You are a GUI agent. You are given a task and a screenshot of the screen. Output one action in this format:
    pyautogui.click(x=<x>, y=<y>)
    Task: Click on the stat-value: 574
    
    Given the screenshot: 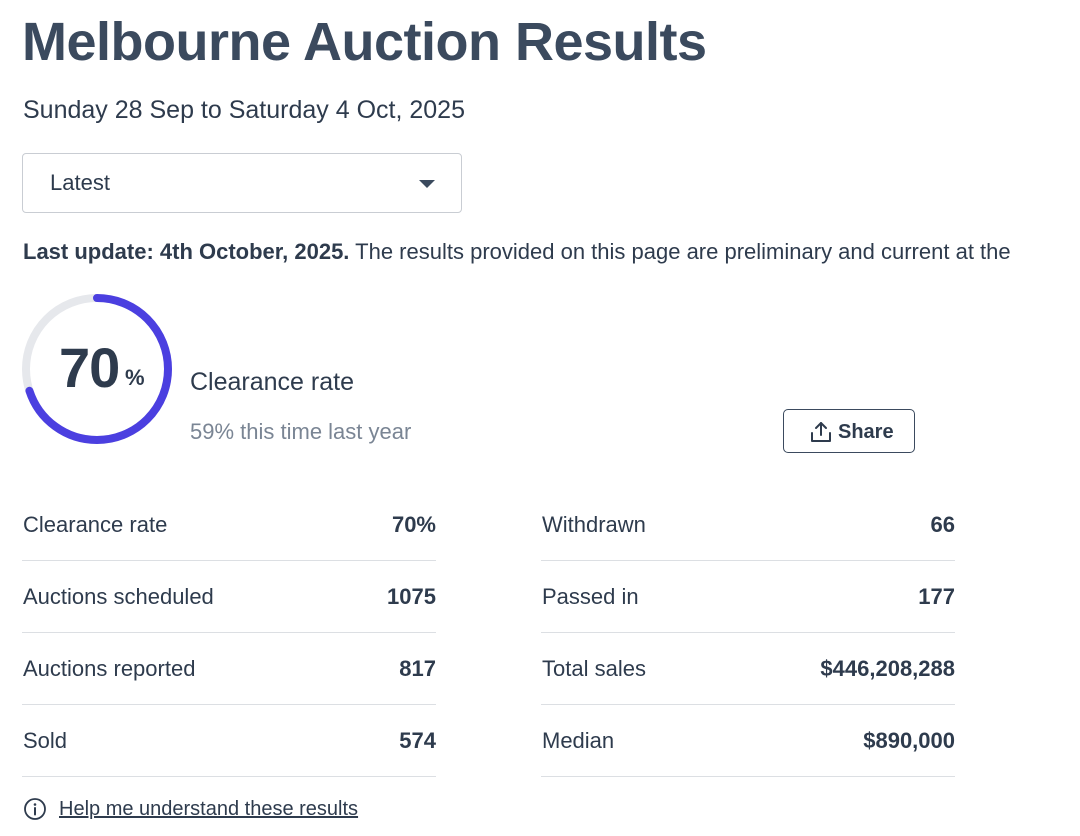 What is the action you would take?
    pyautogui.click(x=417, y=740)
    